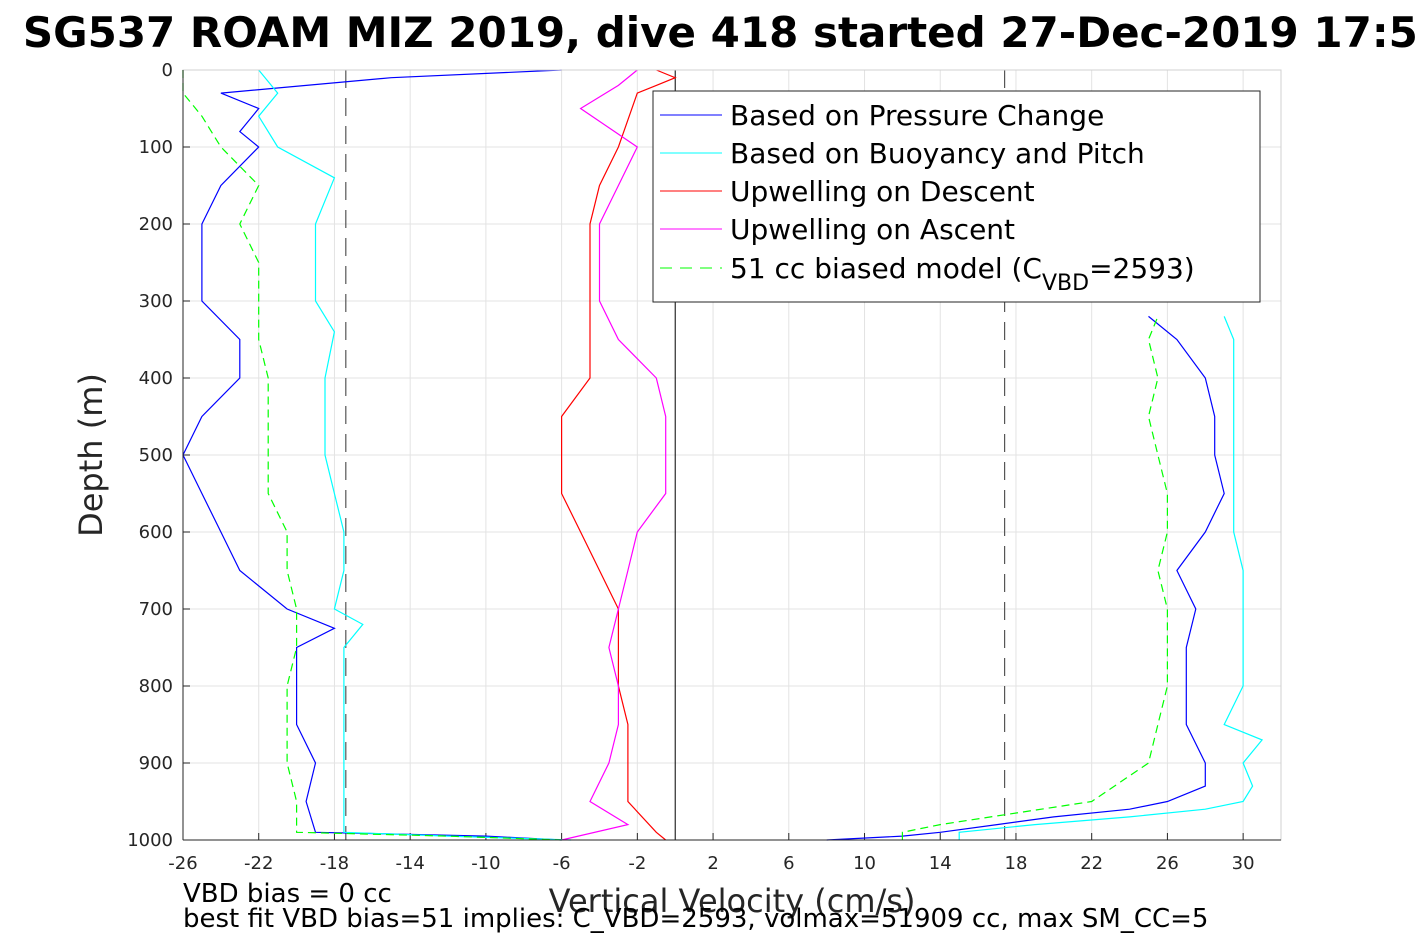  Describe the element at coordinates (937, 153) in the screenshot. I see `legend-label-buoyancy: Based on Buoyancy and Pitch` at that location.